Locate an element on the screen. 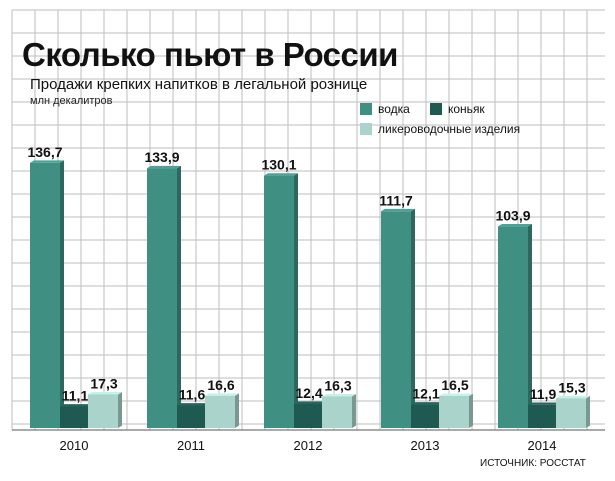  value-label-liqueur-2014: 15,3 is located at coordinates (571, 387).